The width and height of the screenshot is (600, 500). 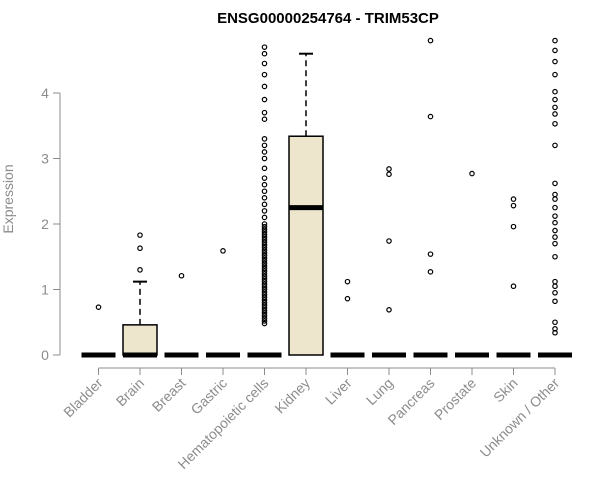 I want to click on x-tick-label: Lung, so click(x=379, y=391).